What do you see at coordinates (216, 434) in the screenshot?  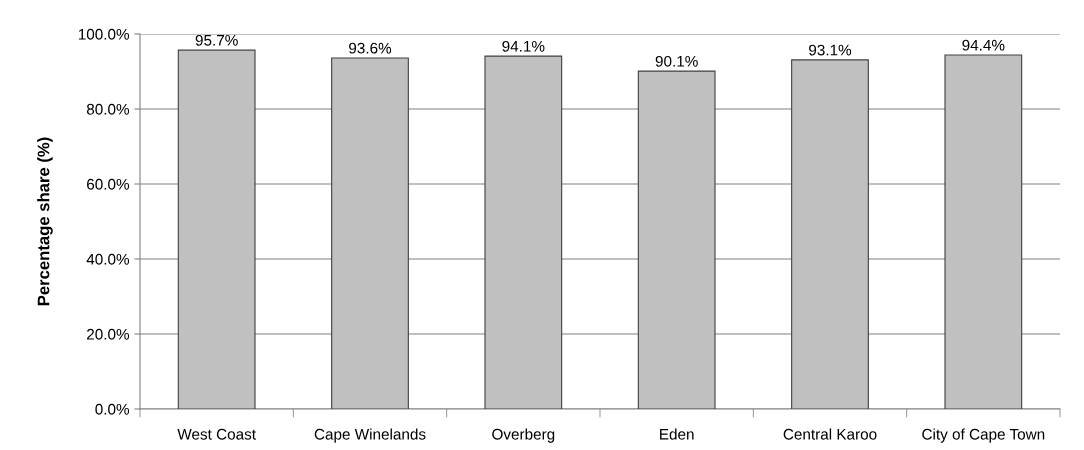 I see `x-tick-label: West Coast` at bounding box center [216, 434].